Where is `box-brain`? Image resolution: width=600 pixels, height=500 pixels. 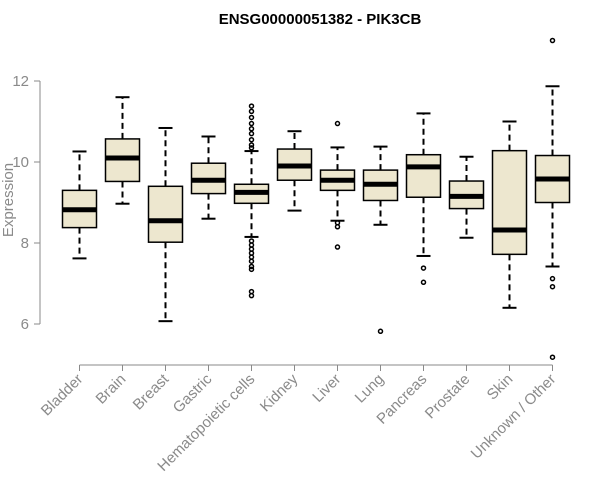
box-brain is located at coordinates (122, 150).